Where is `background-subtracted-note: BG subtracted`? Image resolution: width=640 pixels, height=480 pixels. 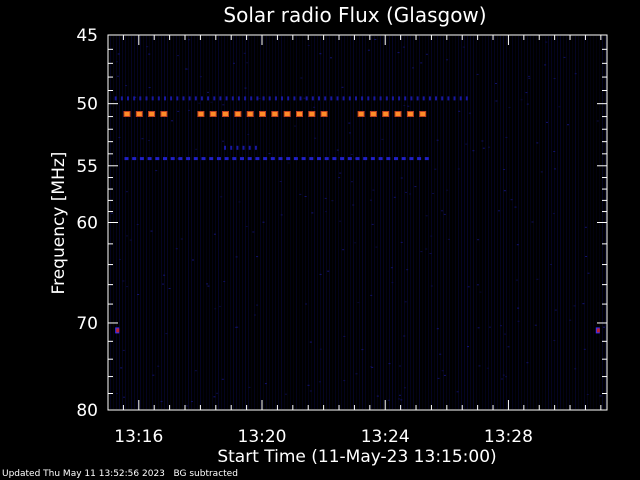 background-subtracted-note: BG subtracted is located at coordinates (205, 474).